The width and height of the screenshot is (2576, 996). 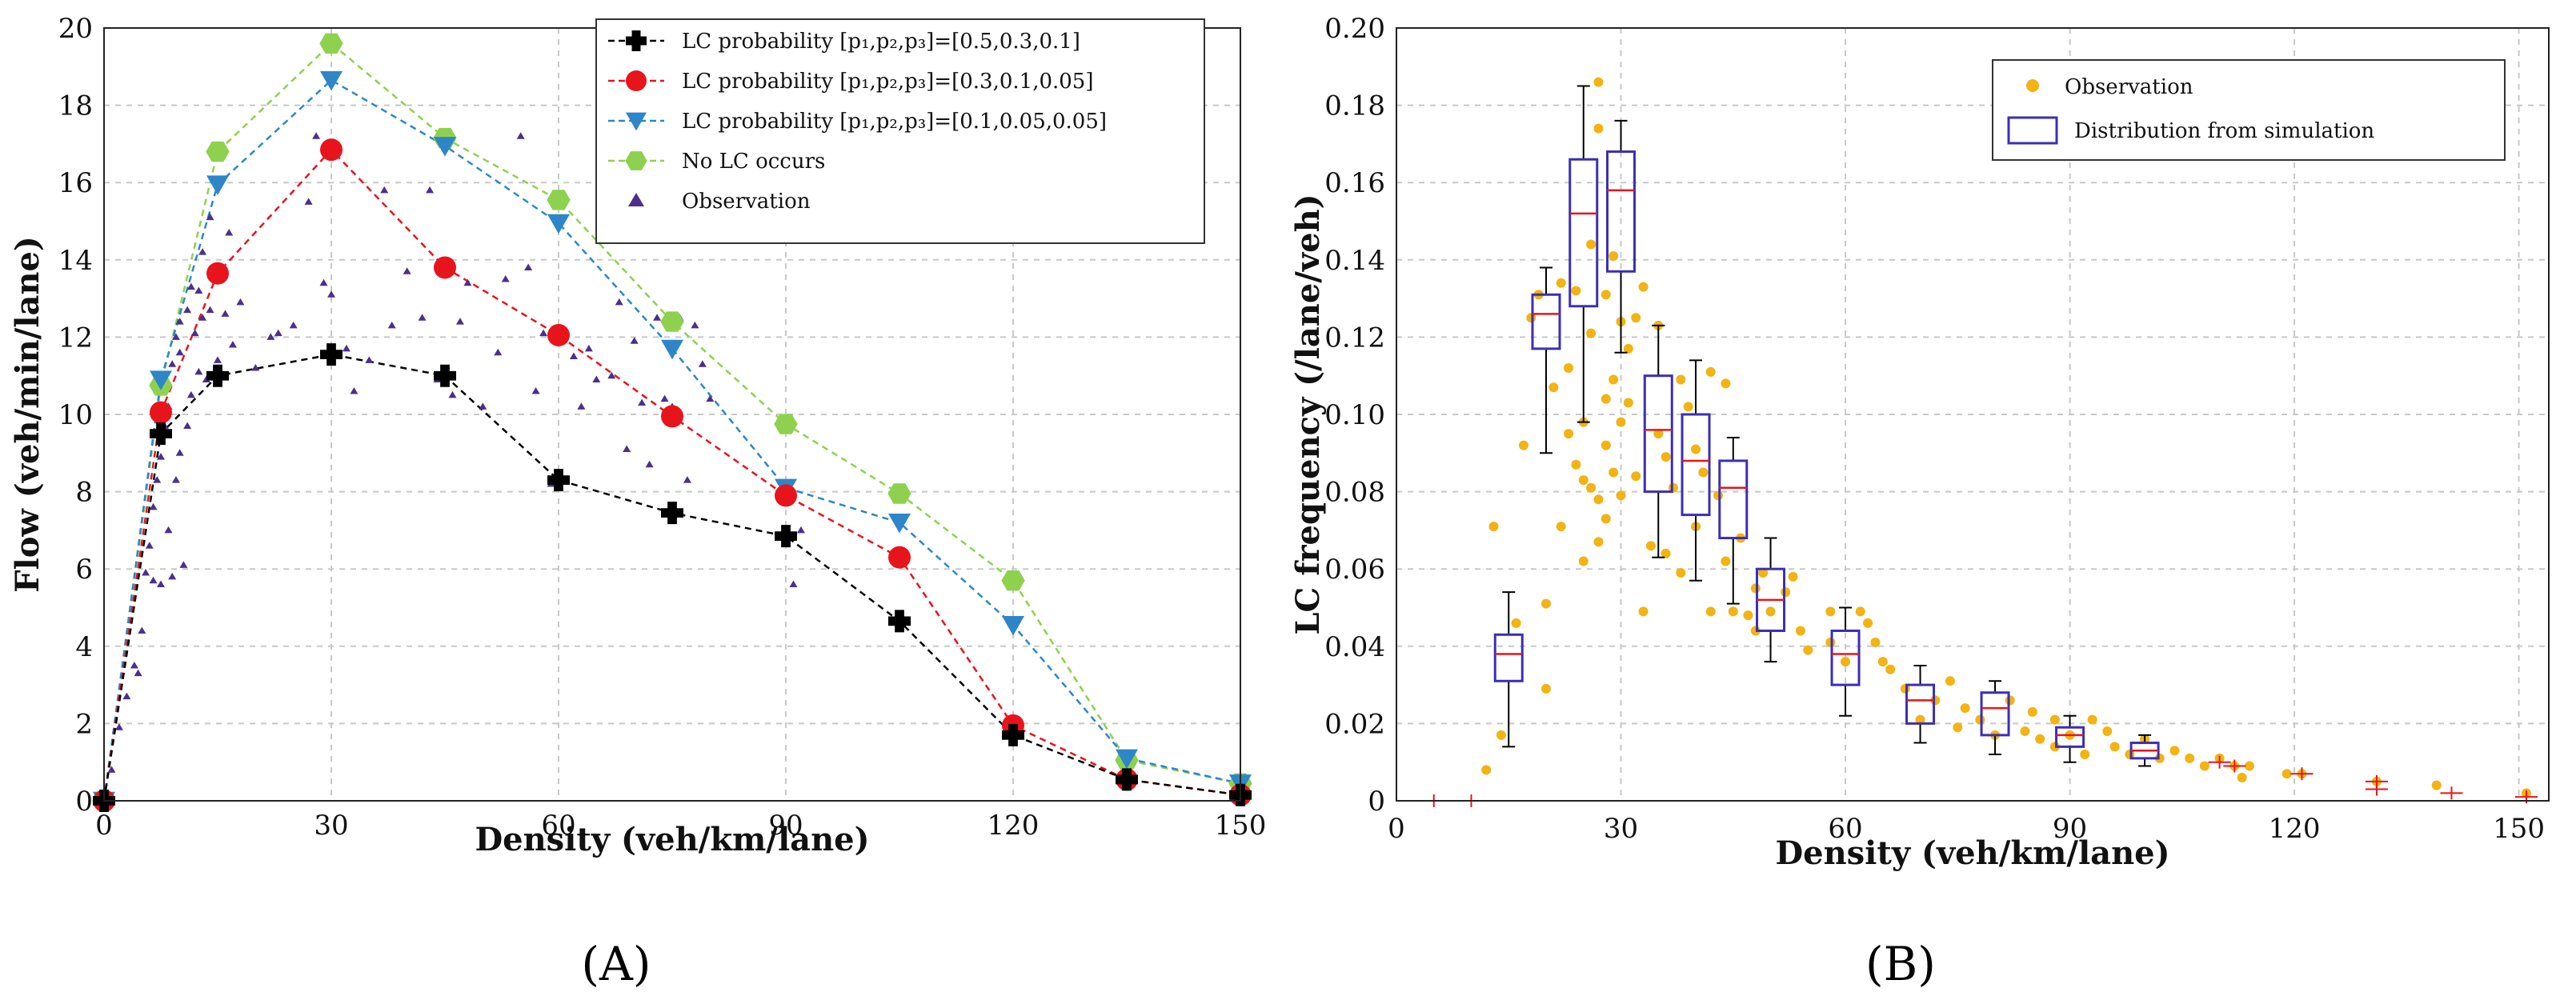 What do you see at coordinates (1845, 829) in the screenshot?
I see `panel-b-x-tick-label: 60` at bounding box center [1845, 829].